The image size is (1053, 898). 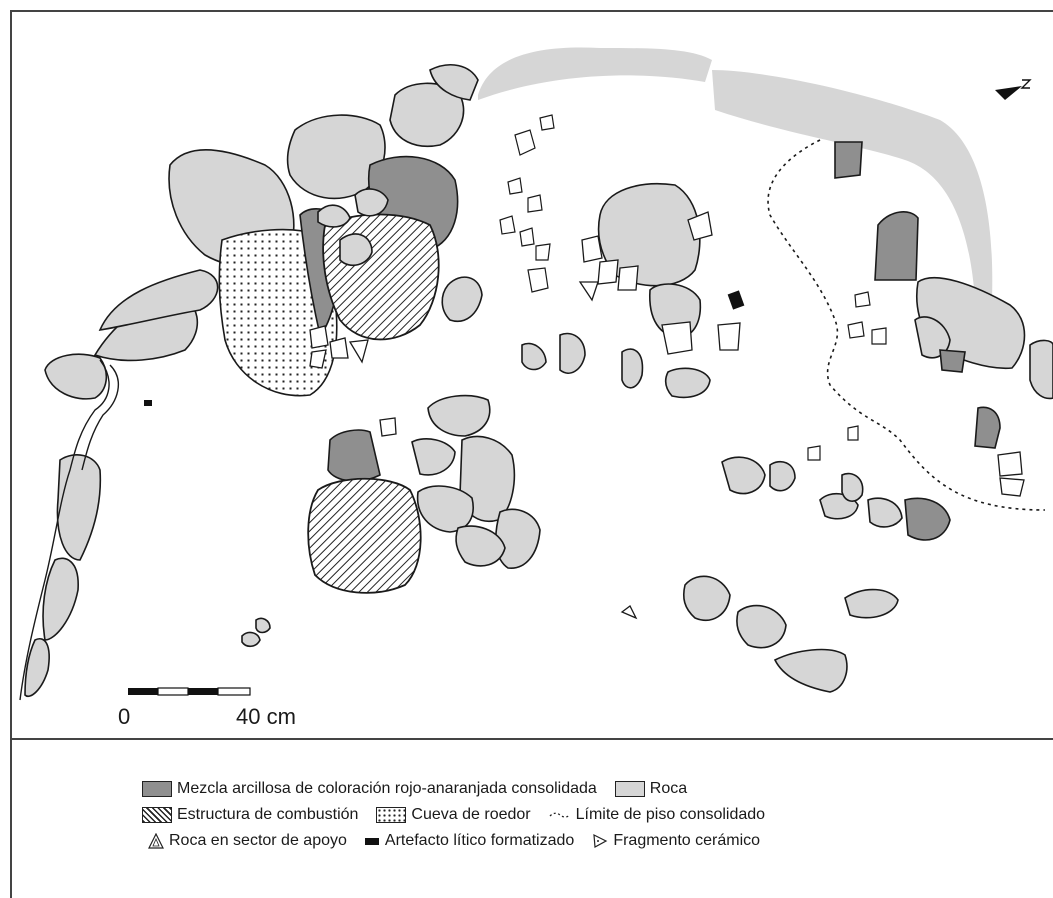 I want to click on hatch-swatch-icon, so click(x=157, y=815).